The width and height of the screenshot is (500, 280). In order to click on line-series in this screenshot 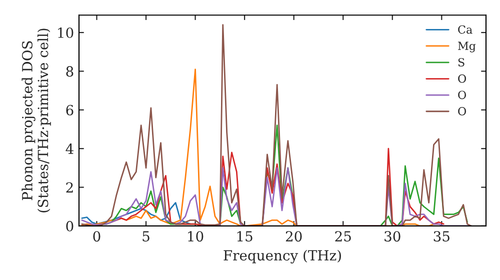, I will do `click(136, 213)`.